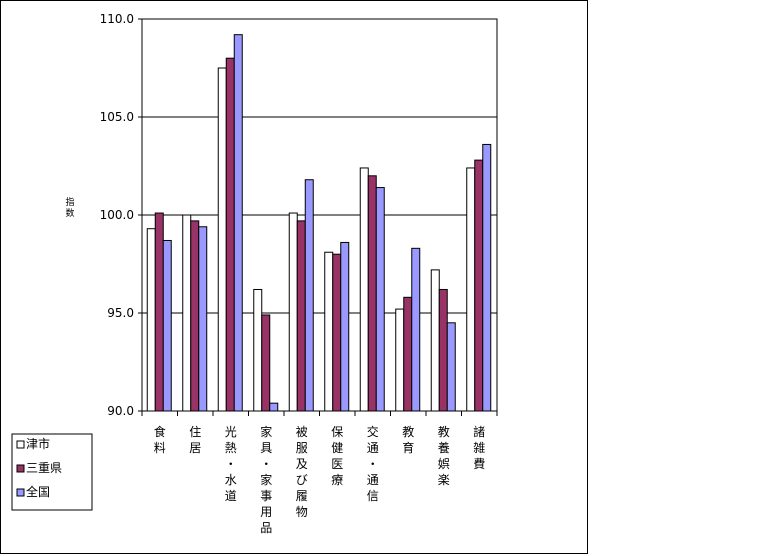 This screenshot has height=556, width=784. What do you see at coordinates (120, 313) in the screenshot?
I see `y-tick-label-1: 95.0` at bounding box center [120, 313].